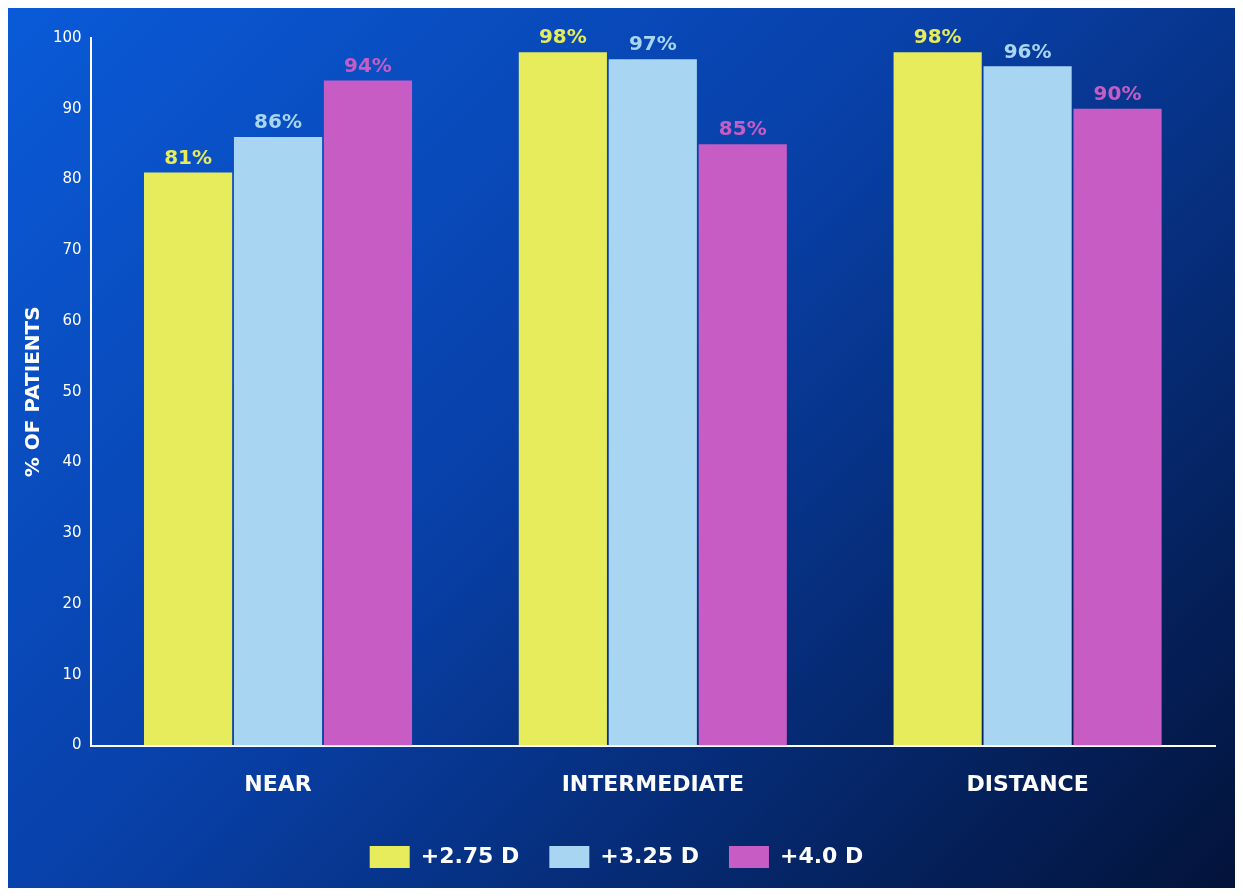 The height and width of the screenshot is (896, 1243). I want to click on x-tick-label: NEAR, so click(278, 783).